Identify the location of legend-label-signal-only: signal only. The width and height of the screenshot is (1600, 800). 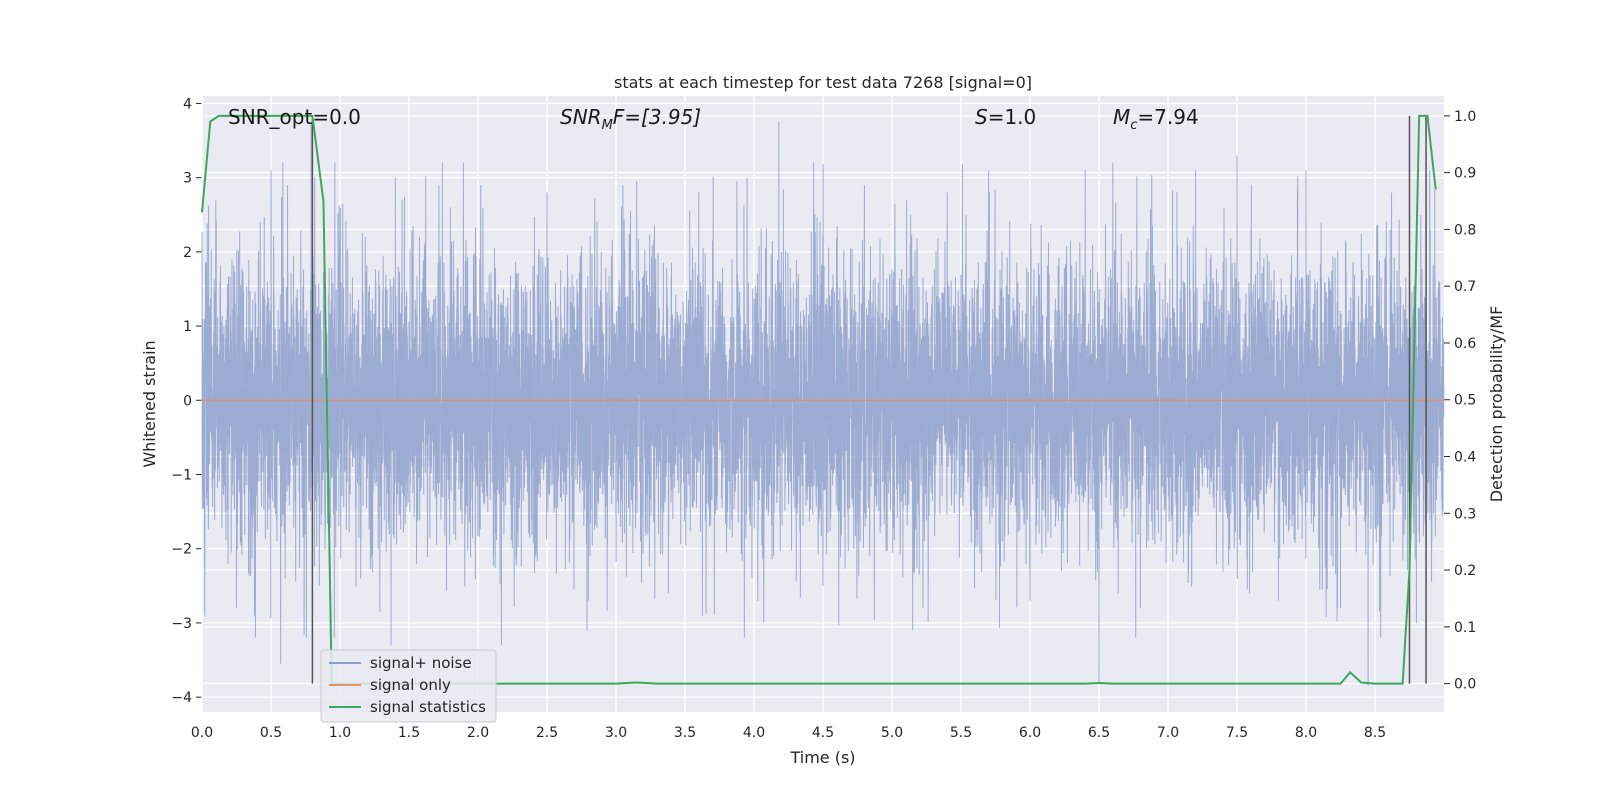
(410, 685).